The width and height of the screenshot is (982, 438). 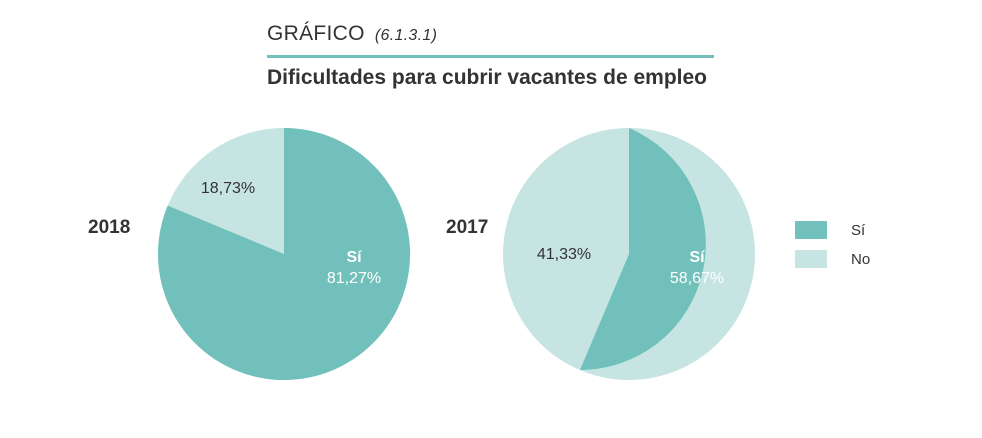 What do you see at coordinates (109, 227) in the screenshot?
I see `pie-year-2018: 2018` at bounding box center [109, 227].